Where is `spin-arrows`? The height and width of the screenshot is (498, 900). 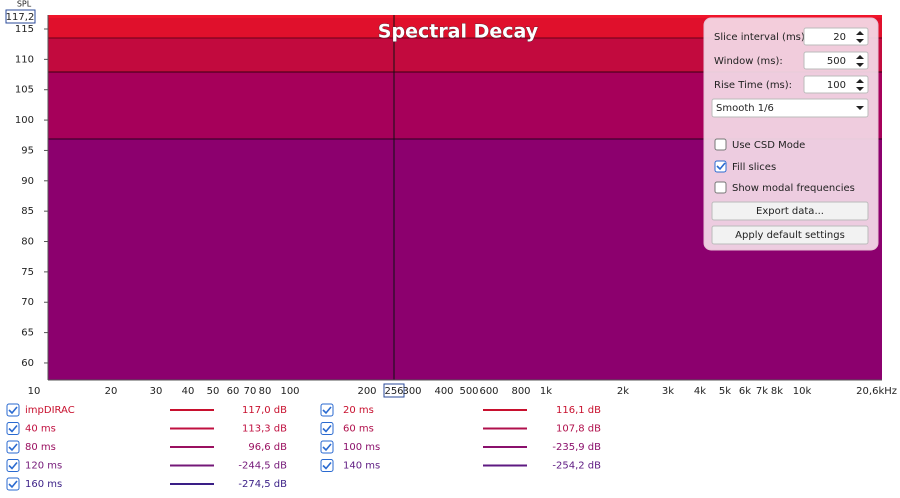
spin-arrows is located at coordinates (860, 61).